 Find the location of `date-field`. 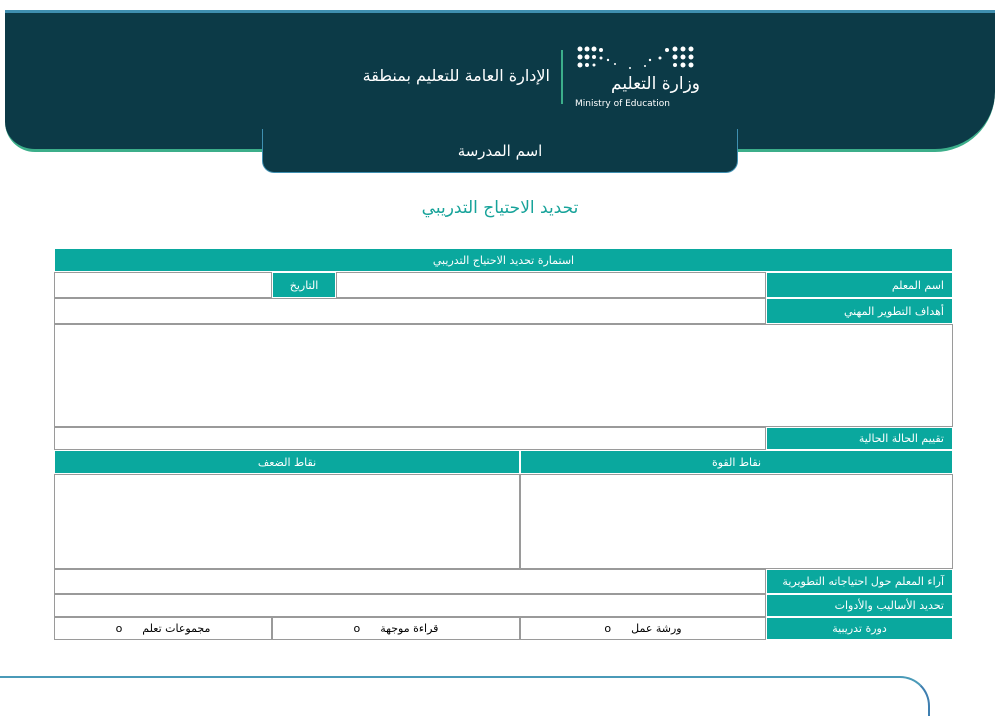

date-field is located at coordinates (163, 285).